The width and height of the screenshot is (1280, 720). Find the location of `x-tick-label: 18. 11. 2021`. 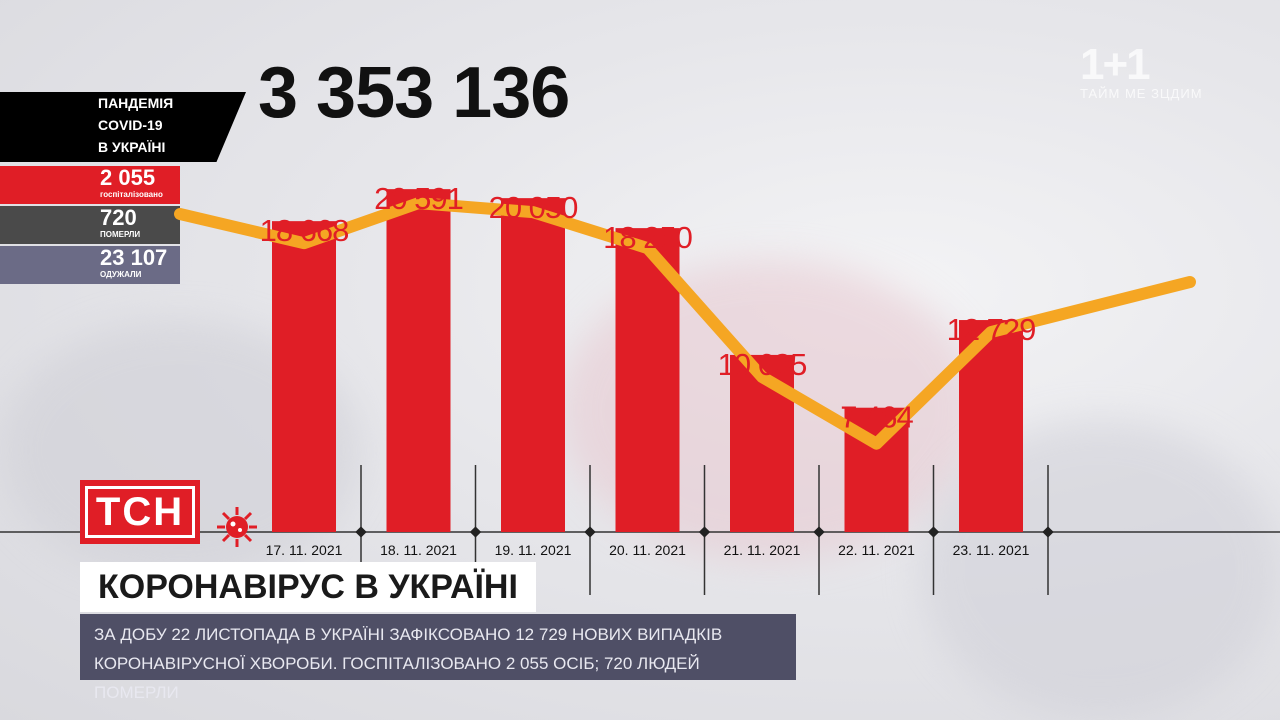

x-tick-label: 18. 11. 2021 is located at coordinates (418, 550).